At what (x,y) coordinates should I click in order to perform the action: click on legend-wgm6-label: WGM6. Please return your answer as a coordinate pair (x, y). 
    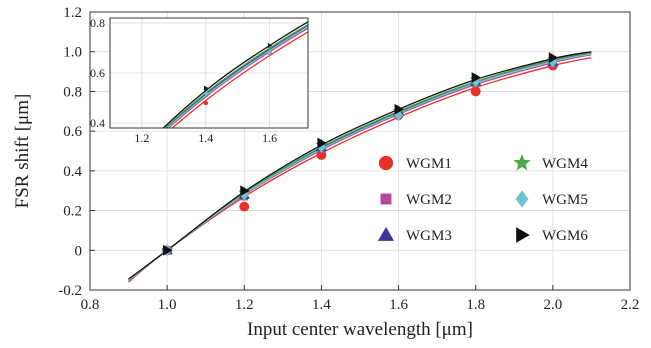
    Looking at the image, I should click on (565, 236).